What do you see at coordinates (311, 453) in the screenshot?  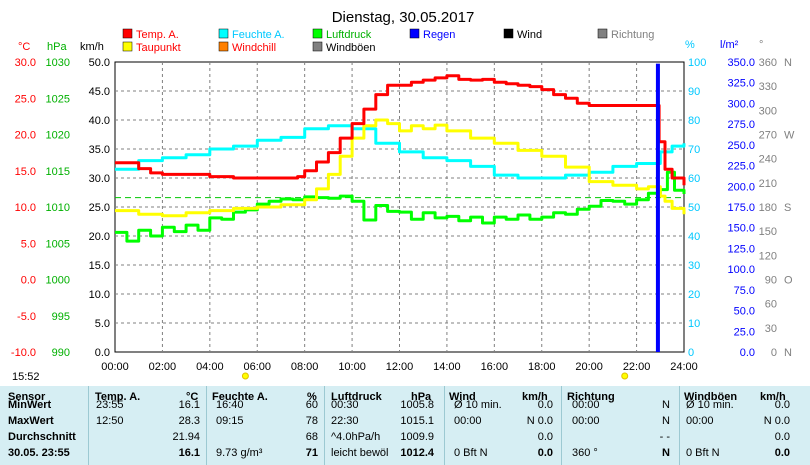 I see `stats-cell-hum-val: 71` at bounding box center [311, 453].